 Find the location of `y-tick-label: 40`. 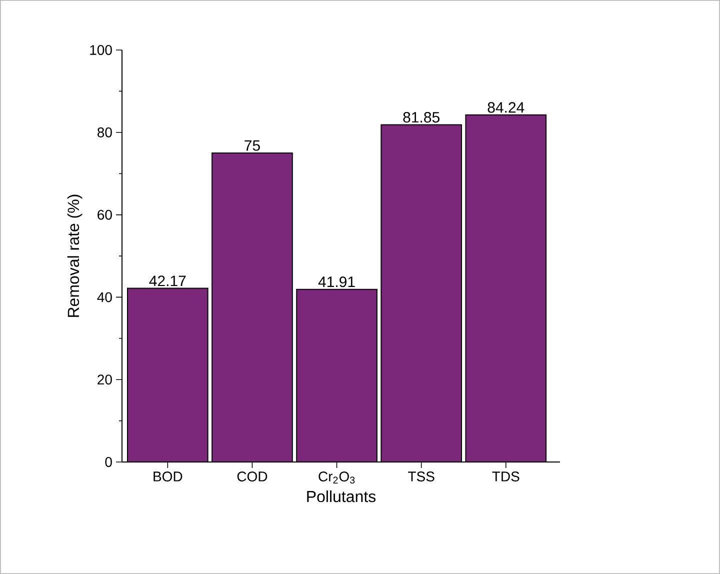

y-tick-label: 40 is located at coordinates (104, 297).